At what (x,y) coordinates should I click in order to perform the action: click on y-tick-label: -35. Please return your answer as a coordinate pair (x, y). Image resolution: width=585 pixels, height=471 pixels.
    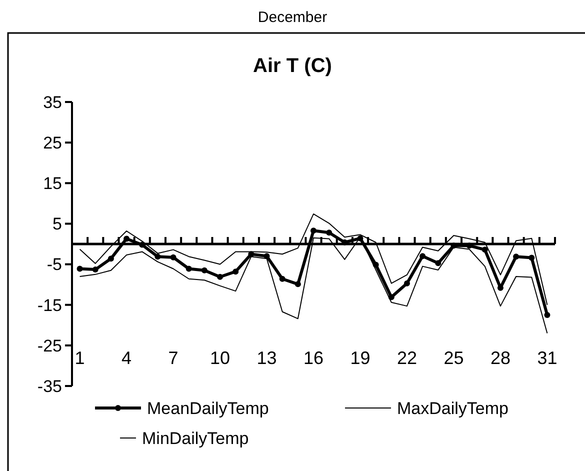
    Looking at the image, I should click on (49, 386).